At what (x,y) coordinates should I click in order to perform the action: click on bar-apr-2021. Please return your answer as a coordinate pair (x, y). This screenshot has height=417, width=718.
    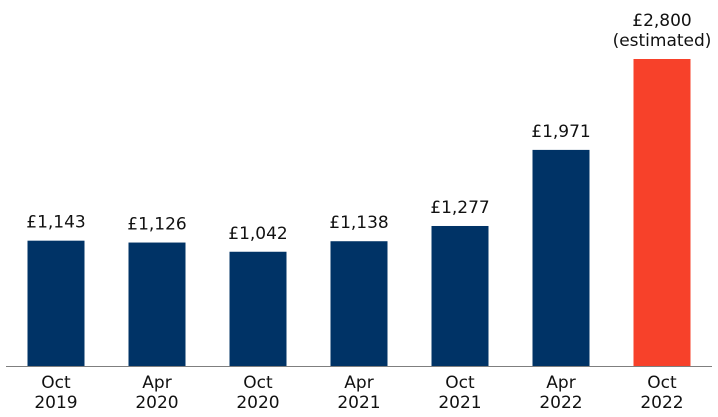
    Looking at the image, I should click on (359, 303).